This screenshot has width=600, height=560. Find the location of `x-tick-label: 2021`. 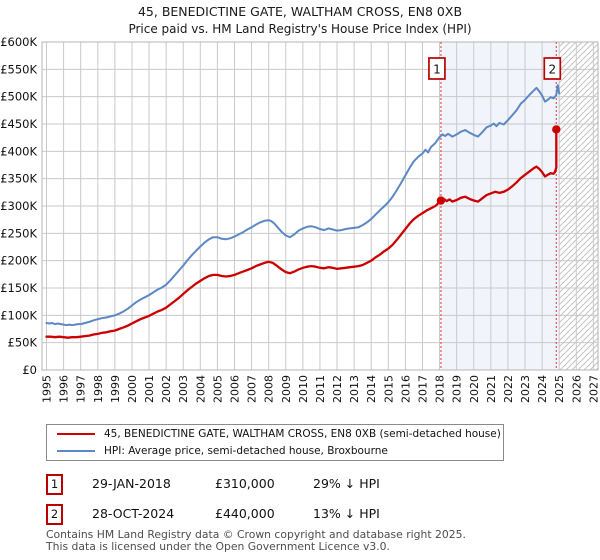

x-tick-label: 2021 is located at coordinates (491, 389).